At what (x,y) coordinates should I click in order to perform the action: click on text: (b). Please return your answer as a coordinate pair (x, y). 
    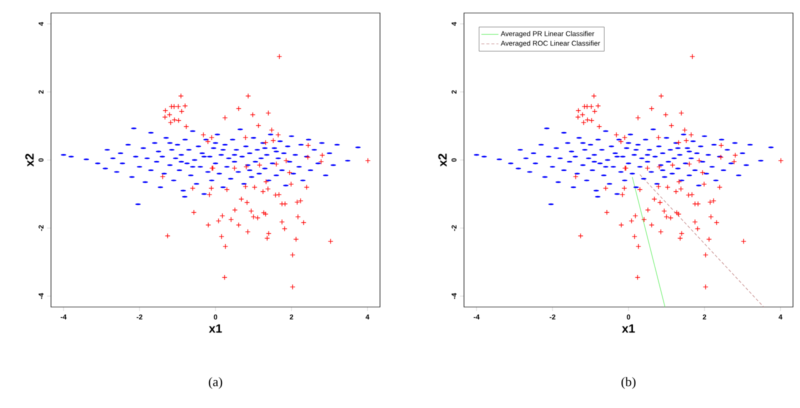
    Looking at the image, I should click on (628, 383).